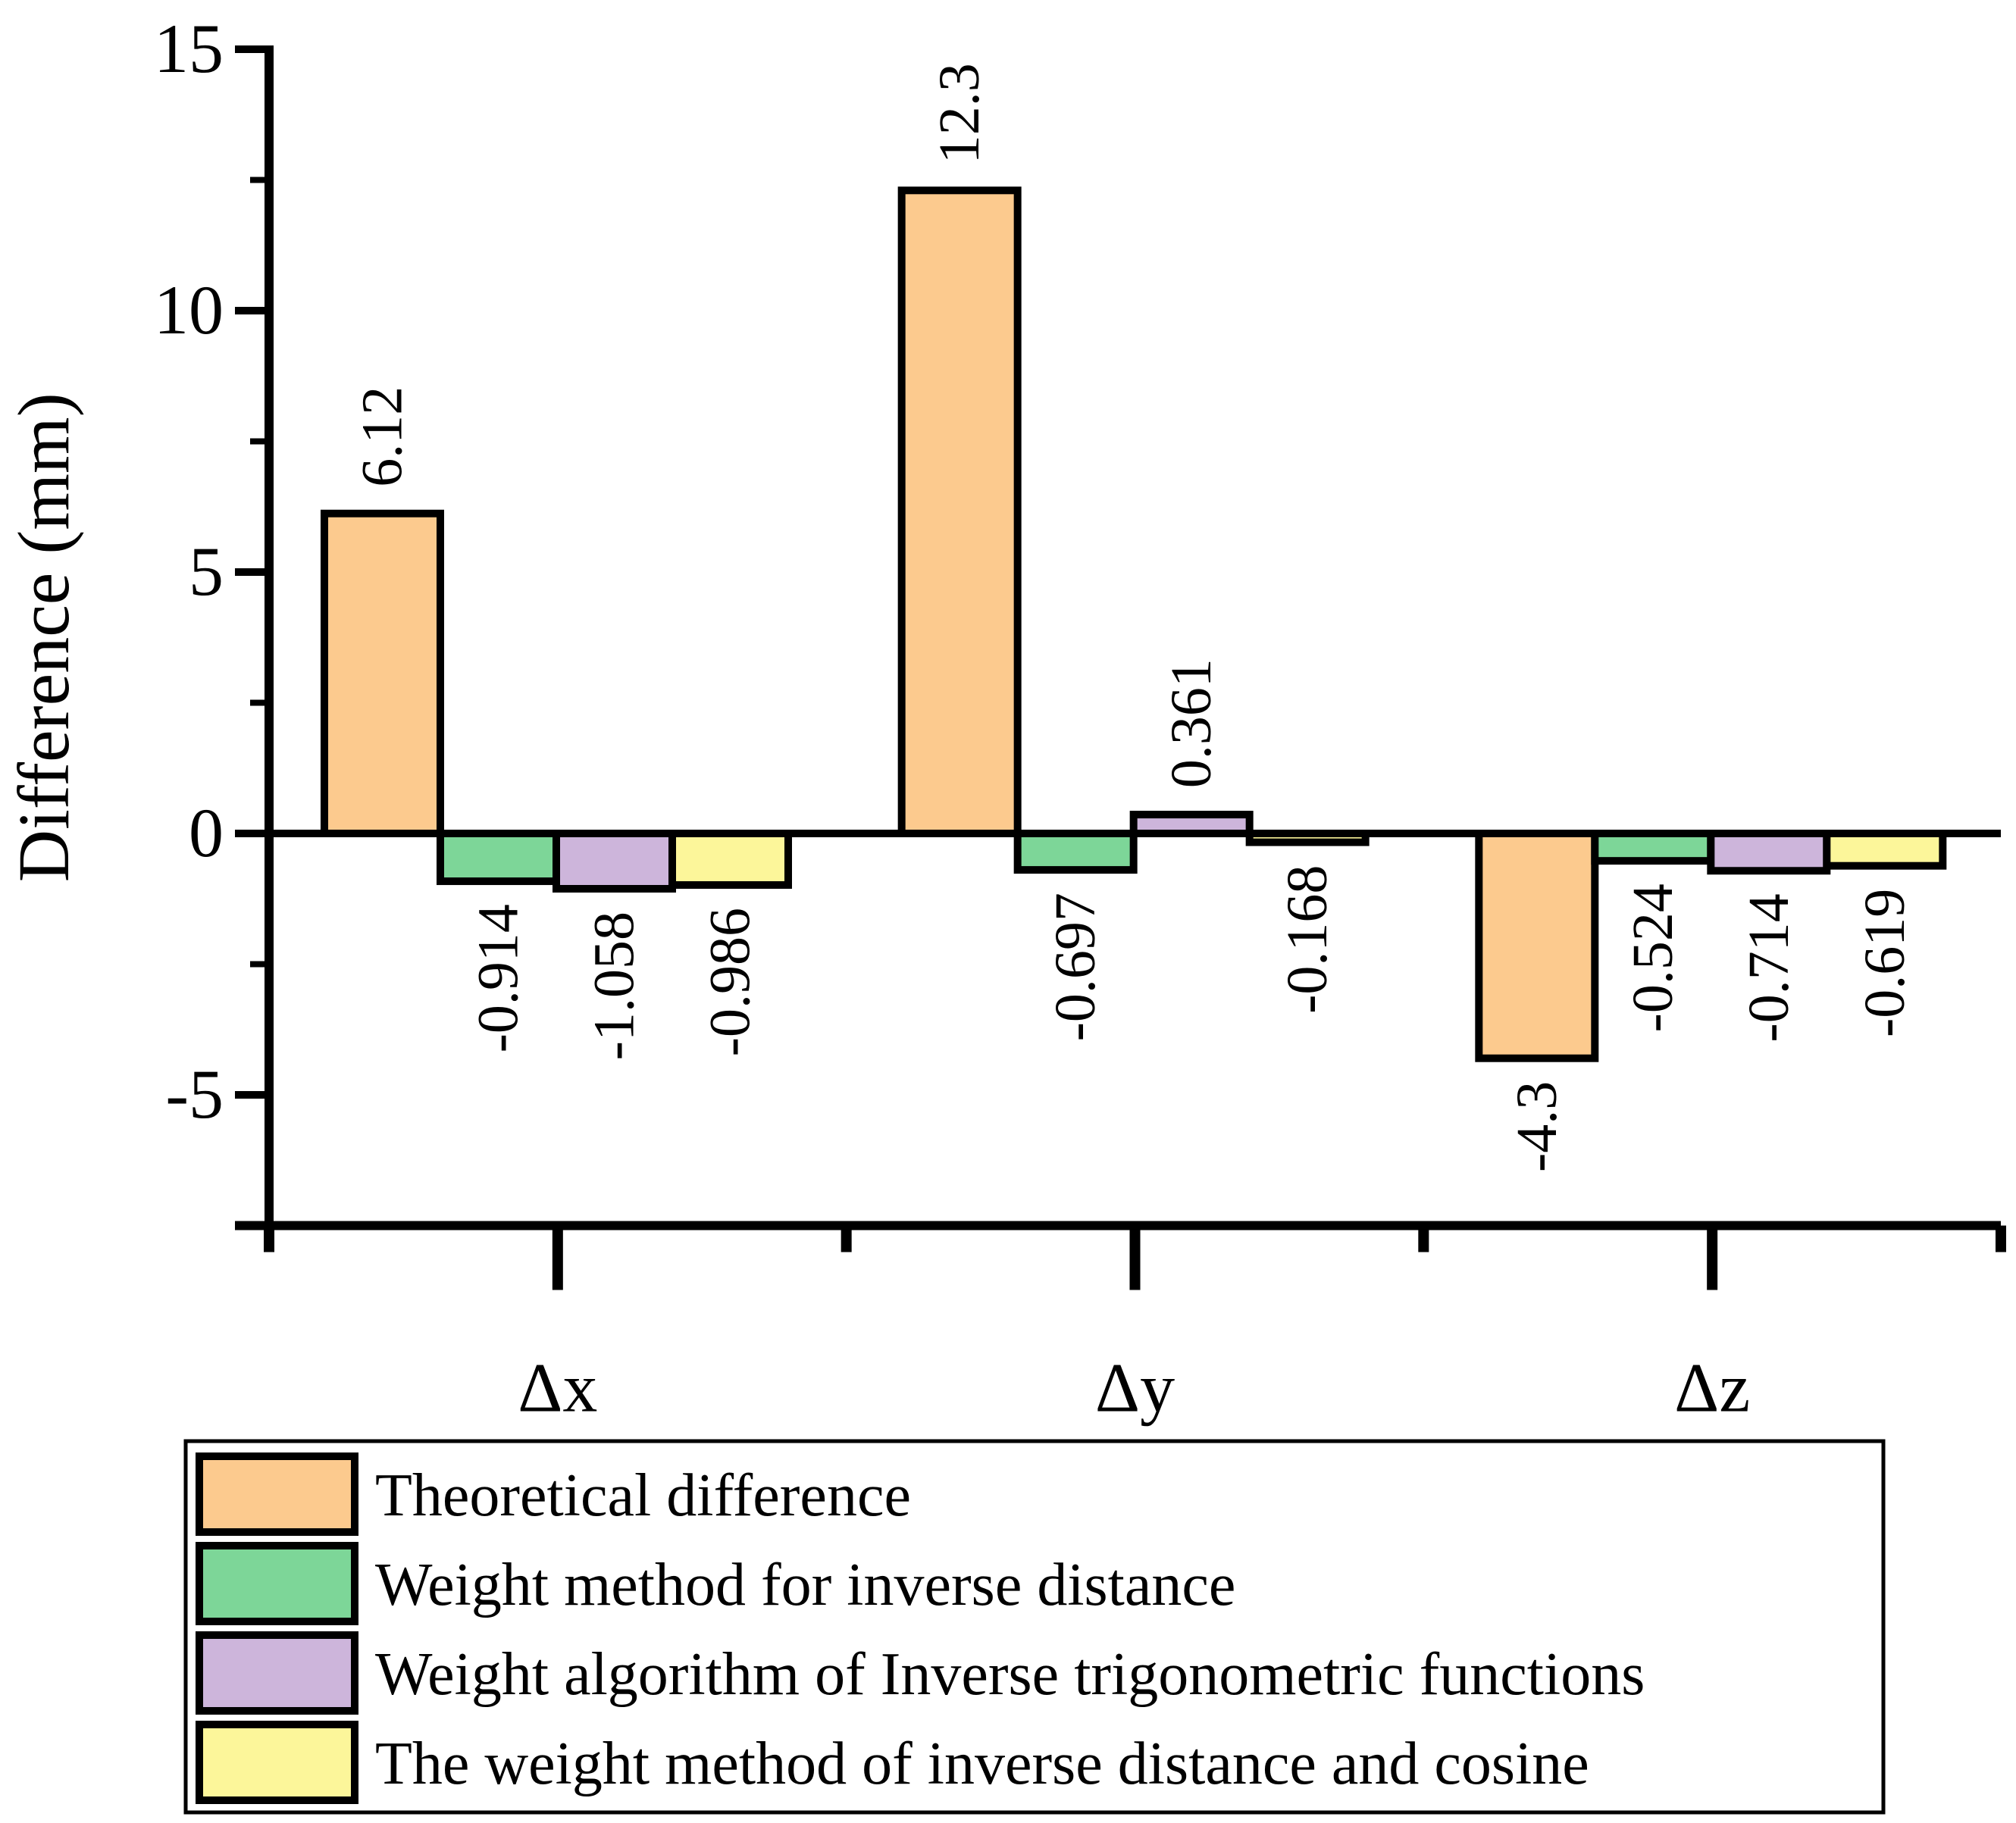  Describe the element at coordinates (499, 978) in the screenshot. I see `data-label: -0.914` at that location.